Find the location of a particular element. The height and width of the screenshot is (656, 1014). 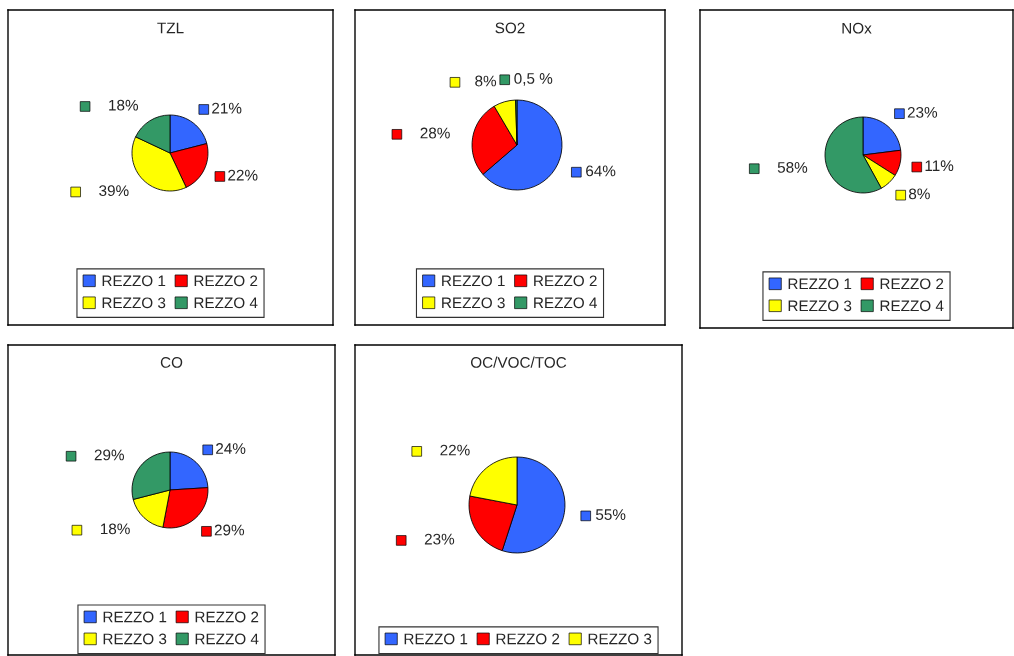

chart-title: NOx is located at coordinates (857, 28).